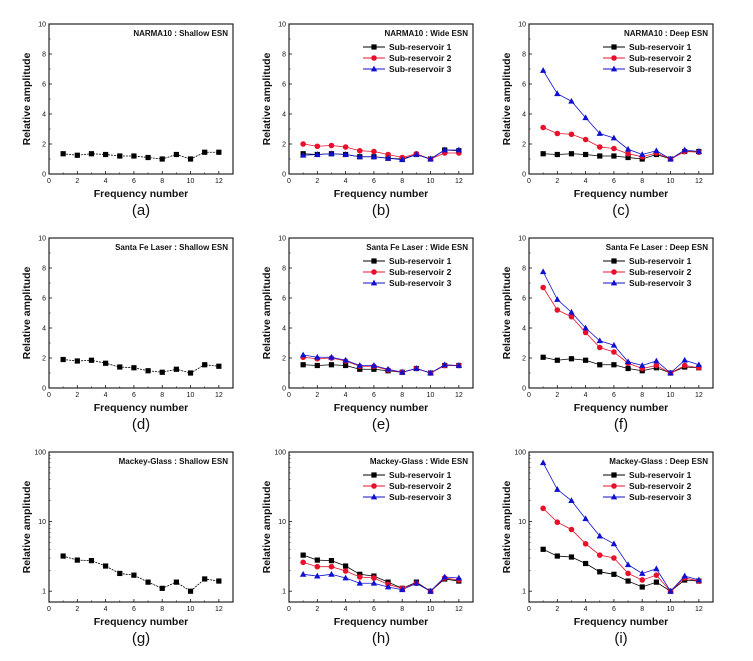  I want to click on legend-label: Sub-reservoir 3, so click(420, 283).